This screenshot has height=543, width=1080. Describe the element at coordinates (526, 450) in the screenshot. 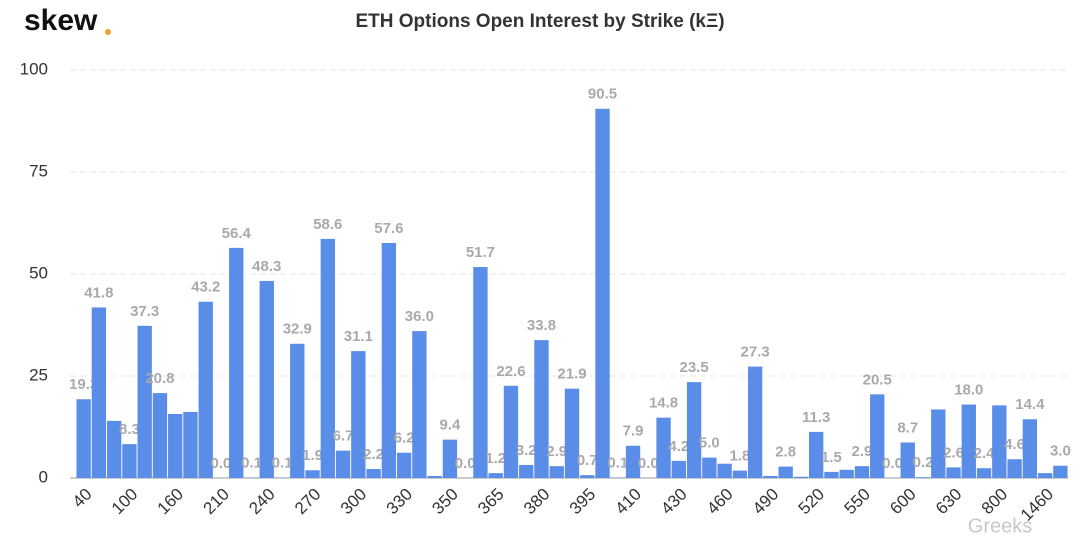

I see `value-label: 3.2` at that location.